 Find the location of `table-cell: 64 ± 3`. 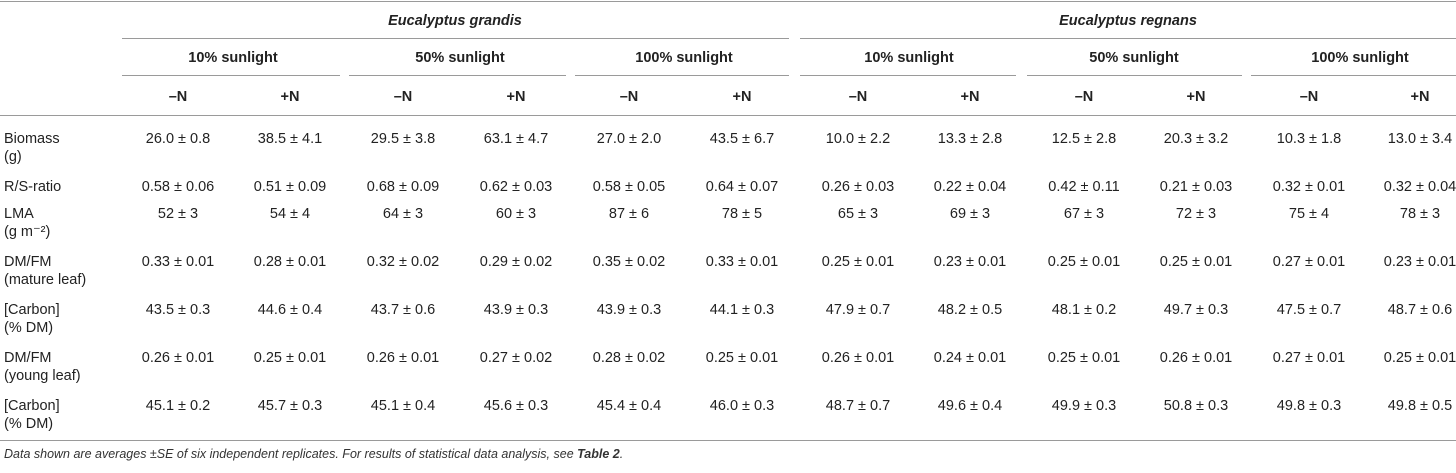

table-cell: 64 ± 3 is located at coordinates (403, 214).